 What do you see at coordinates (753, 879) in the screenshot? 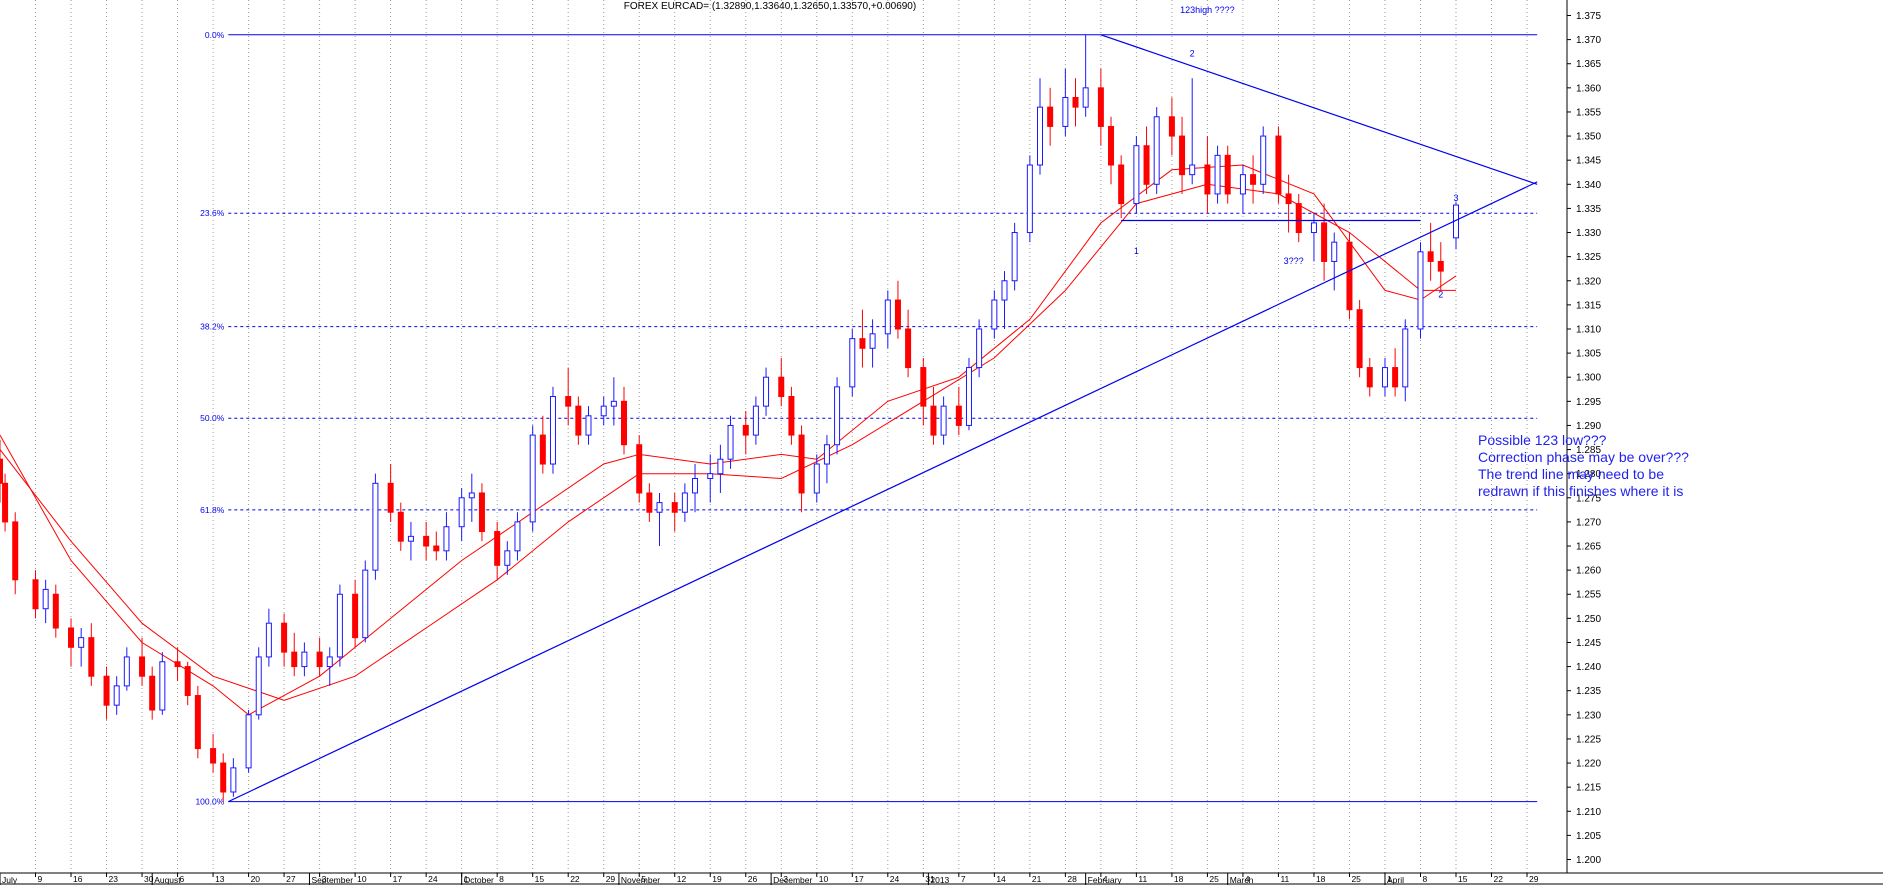
I see `x-tick-label: 26` at bounding box center [753, 879].